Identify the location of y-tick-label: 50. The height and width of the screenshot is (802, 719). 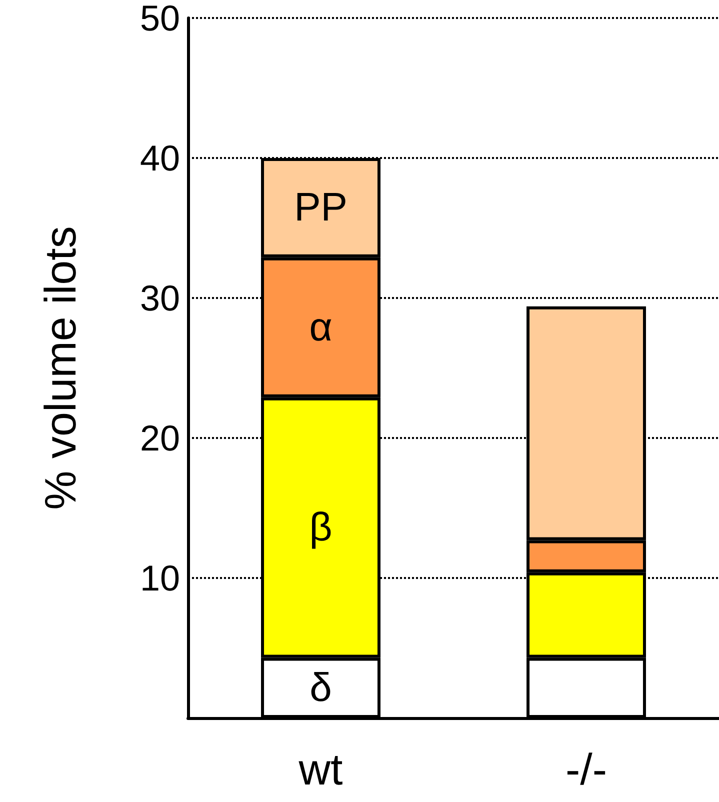
(160, 19).